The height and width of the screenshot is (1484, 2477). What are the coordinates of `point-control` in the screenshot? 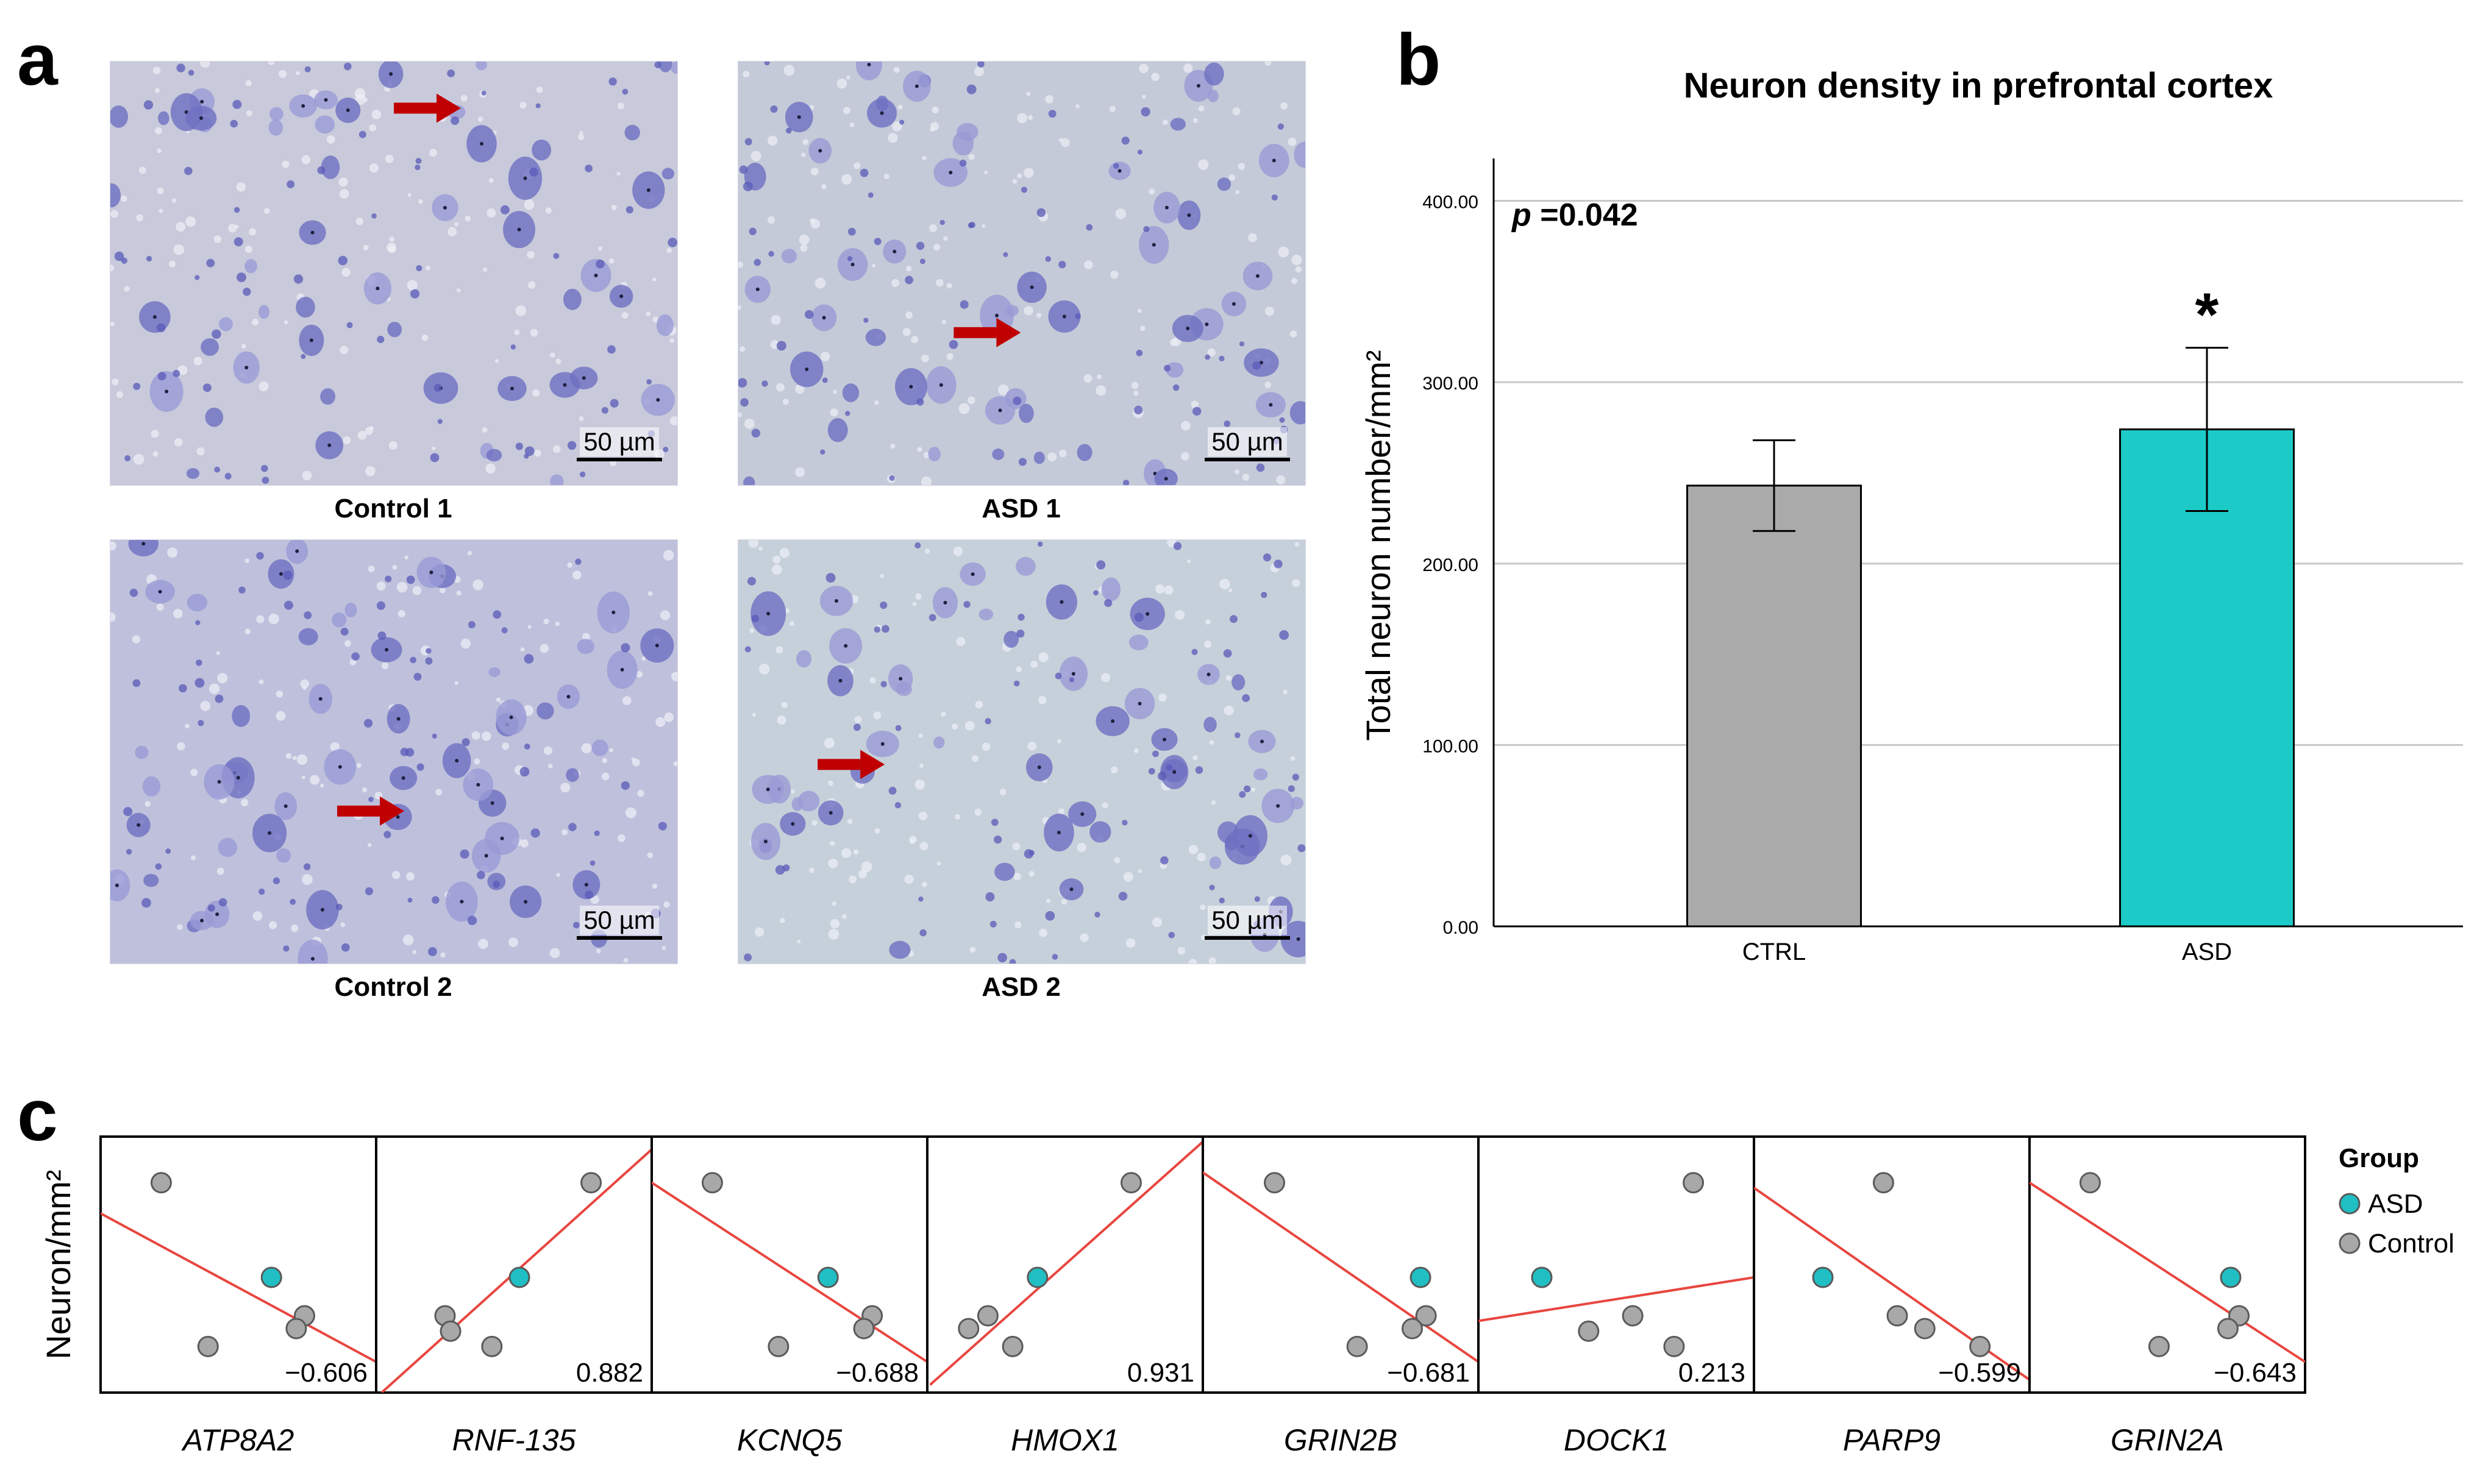 It's located at (208, 1346).